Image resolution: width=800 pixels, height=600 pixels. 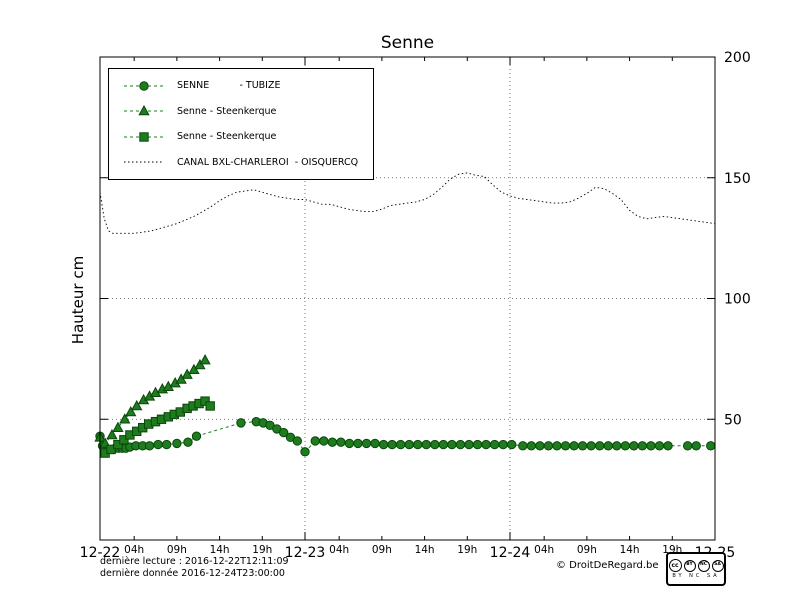 What do you see at coordinates (268, 162) in the screenshot?
I see `legend-label-canal: CANAL BXL-CHARLEROI - OISQUERCQ` at bounding box center [268, 162].